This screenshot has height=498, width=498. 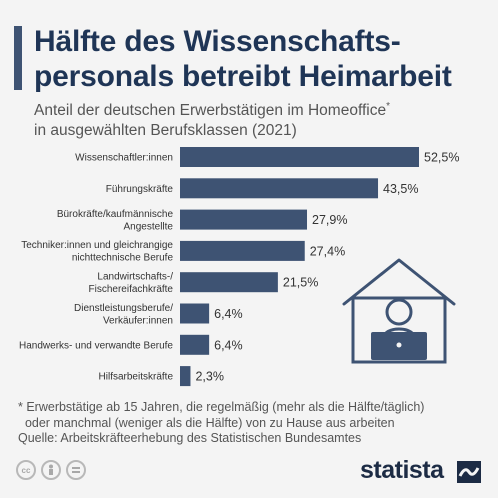 What do you see at coordinates (243, 76) in the screenshot?
I see `title-line-2: personals betreibt Heimarbeit` at bounding box center [243, 76].